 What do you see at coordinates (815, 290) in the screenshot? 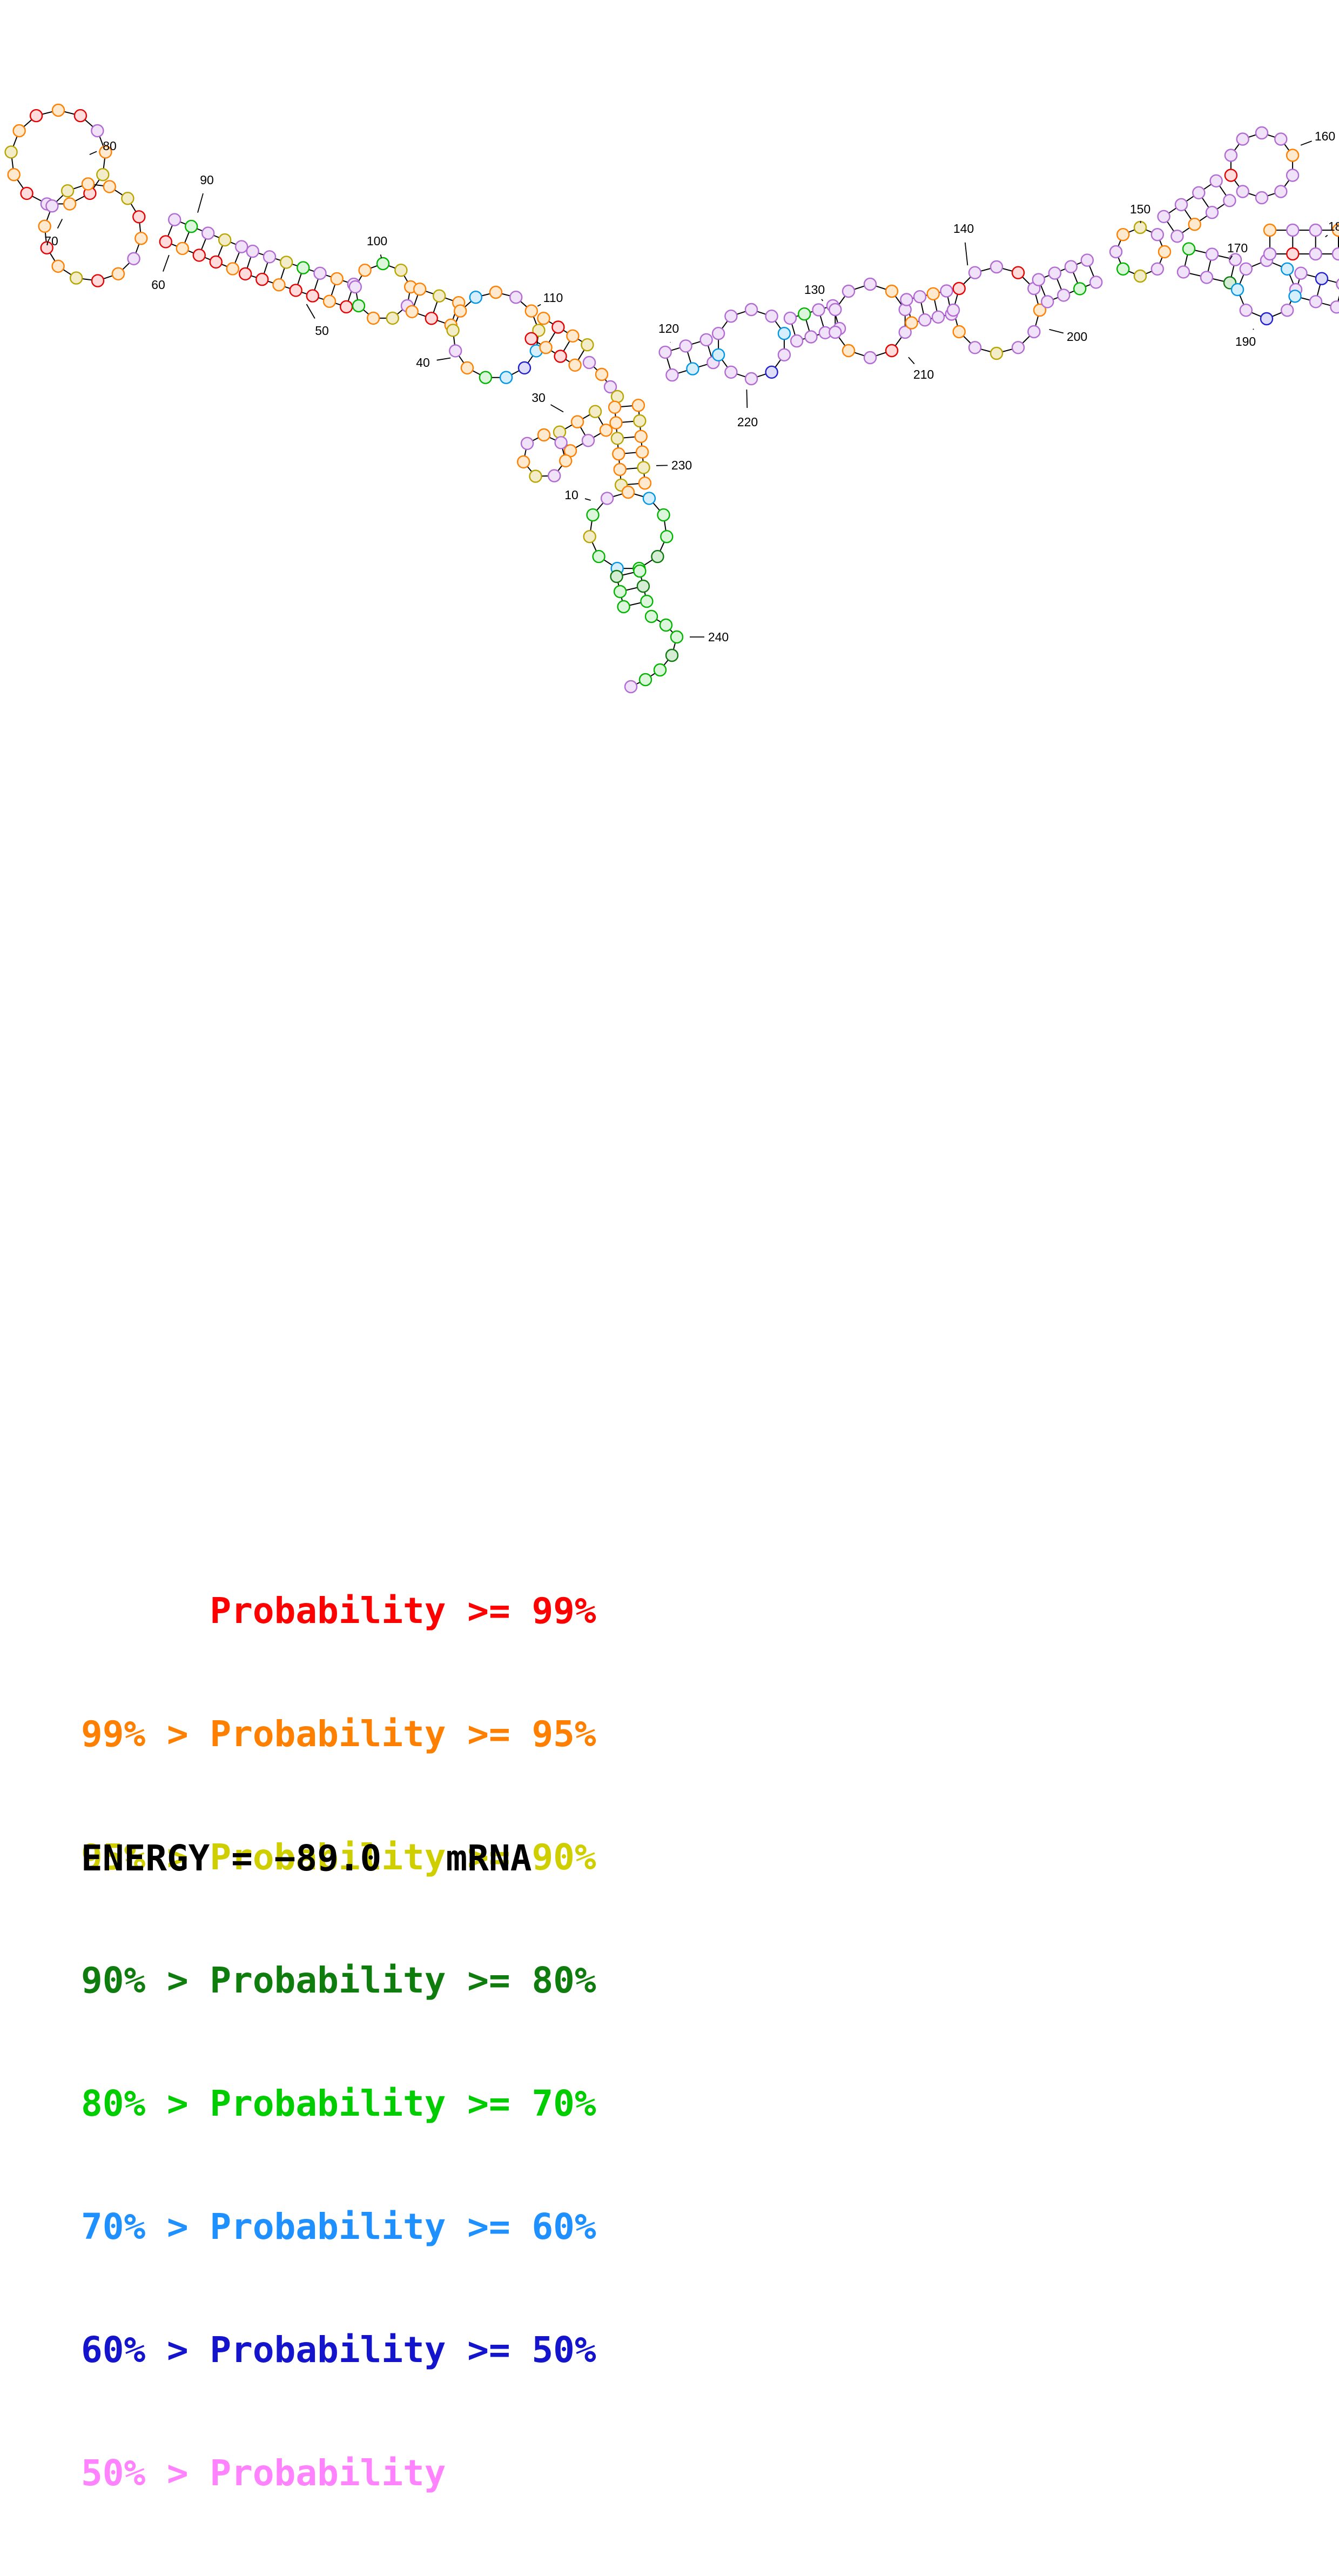
I see `position-label: 130` at bounding box center [815, 290].